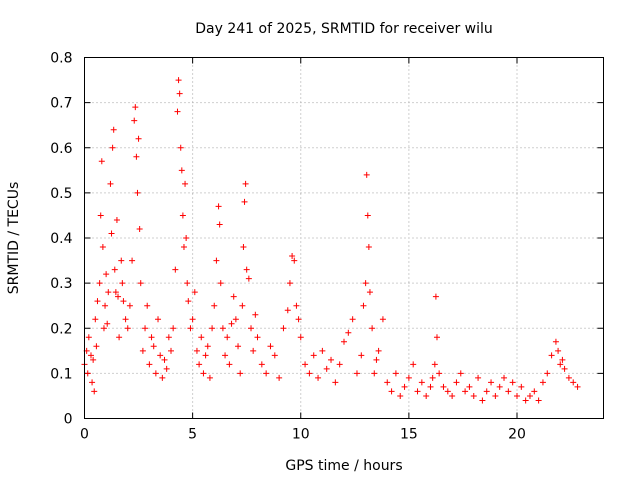 This screenshot has height=480, width=640. Describe the element at coordinates (517, 435) in the screenshot. I see `x-tick-label: 20` at that location.